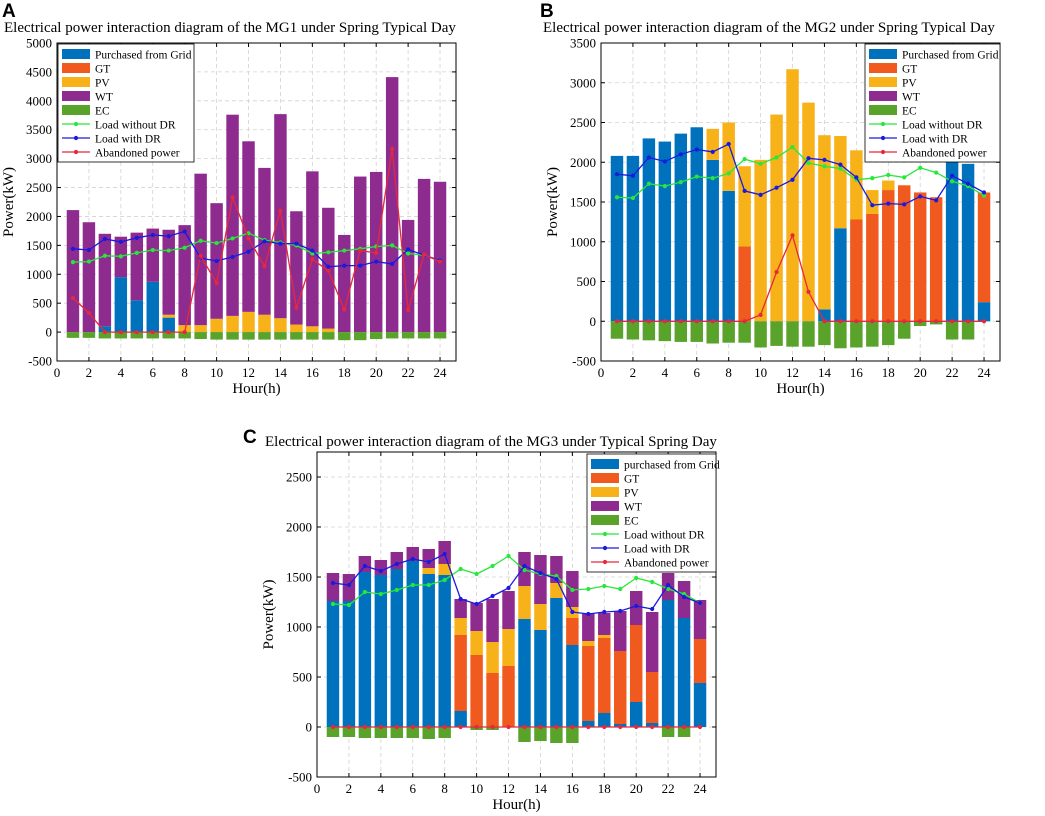 The image size is (1045, 816). Describe the element at coordinates (984, 192) in the screenshot. I see `pb-point-load-with-dr-h24` at that location.